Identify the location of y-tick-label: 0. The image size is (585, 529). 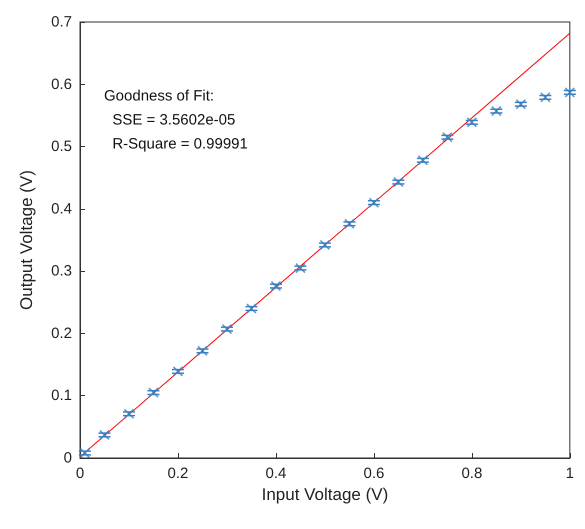
(68, 458).